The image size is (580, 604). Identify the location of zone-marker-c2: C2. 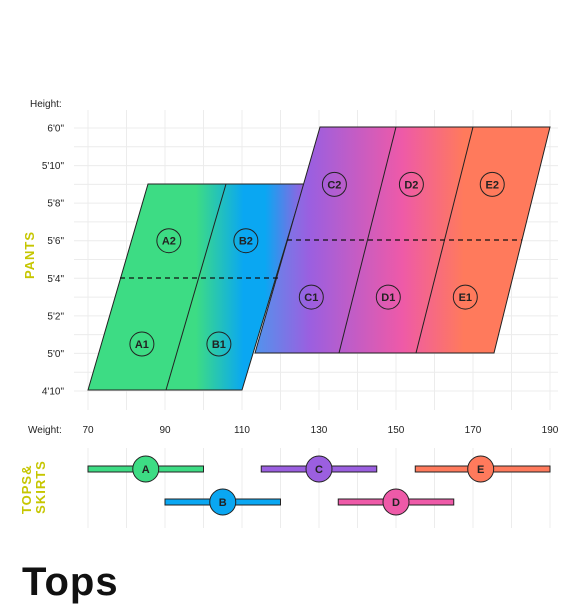
(334, 184).